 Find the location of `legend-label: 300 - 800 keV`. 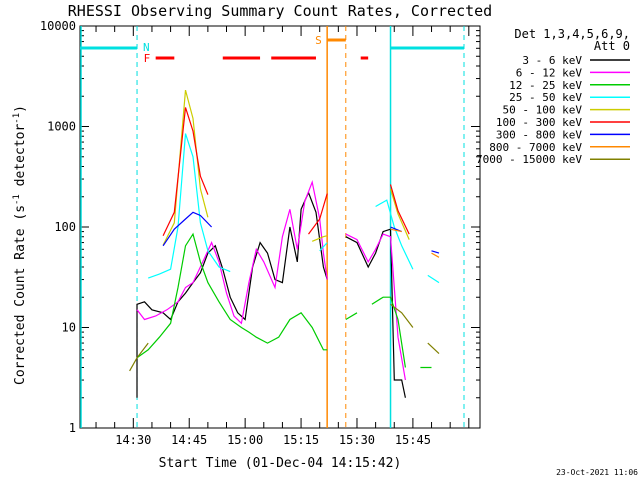

legend-label: 300 - 800 keV is located at coordinates (539, 134).